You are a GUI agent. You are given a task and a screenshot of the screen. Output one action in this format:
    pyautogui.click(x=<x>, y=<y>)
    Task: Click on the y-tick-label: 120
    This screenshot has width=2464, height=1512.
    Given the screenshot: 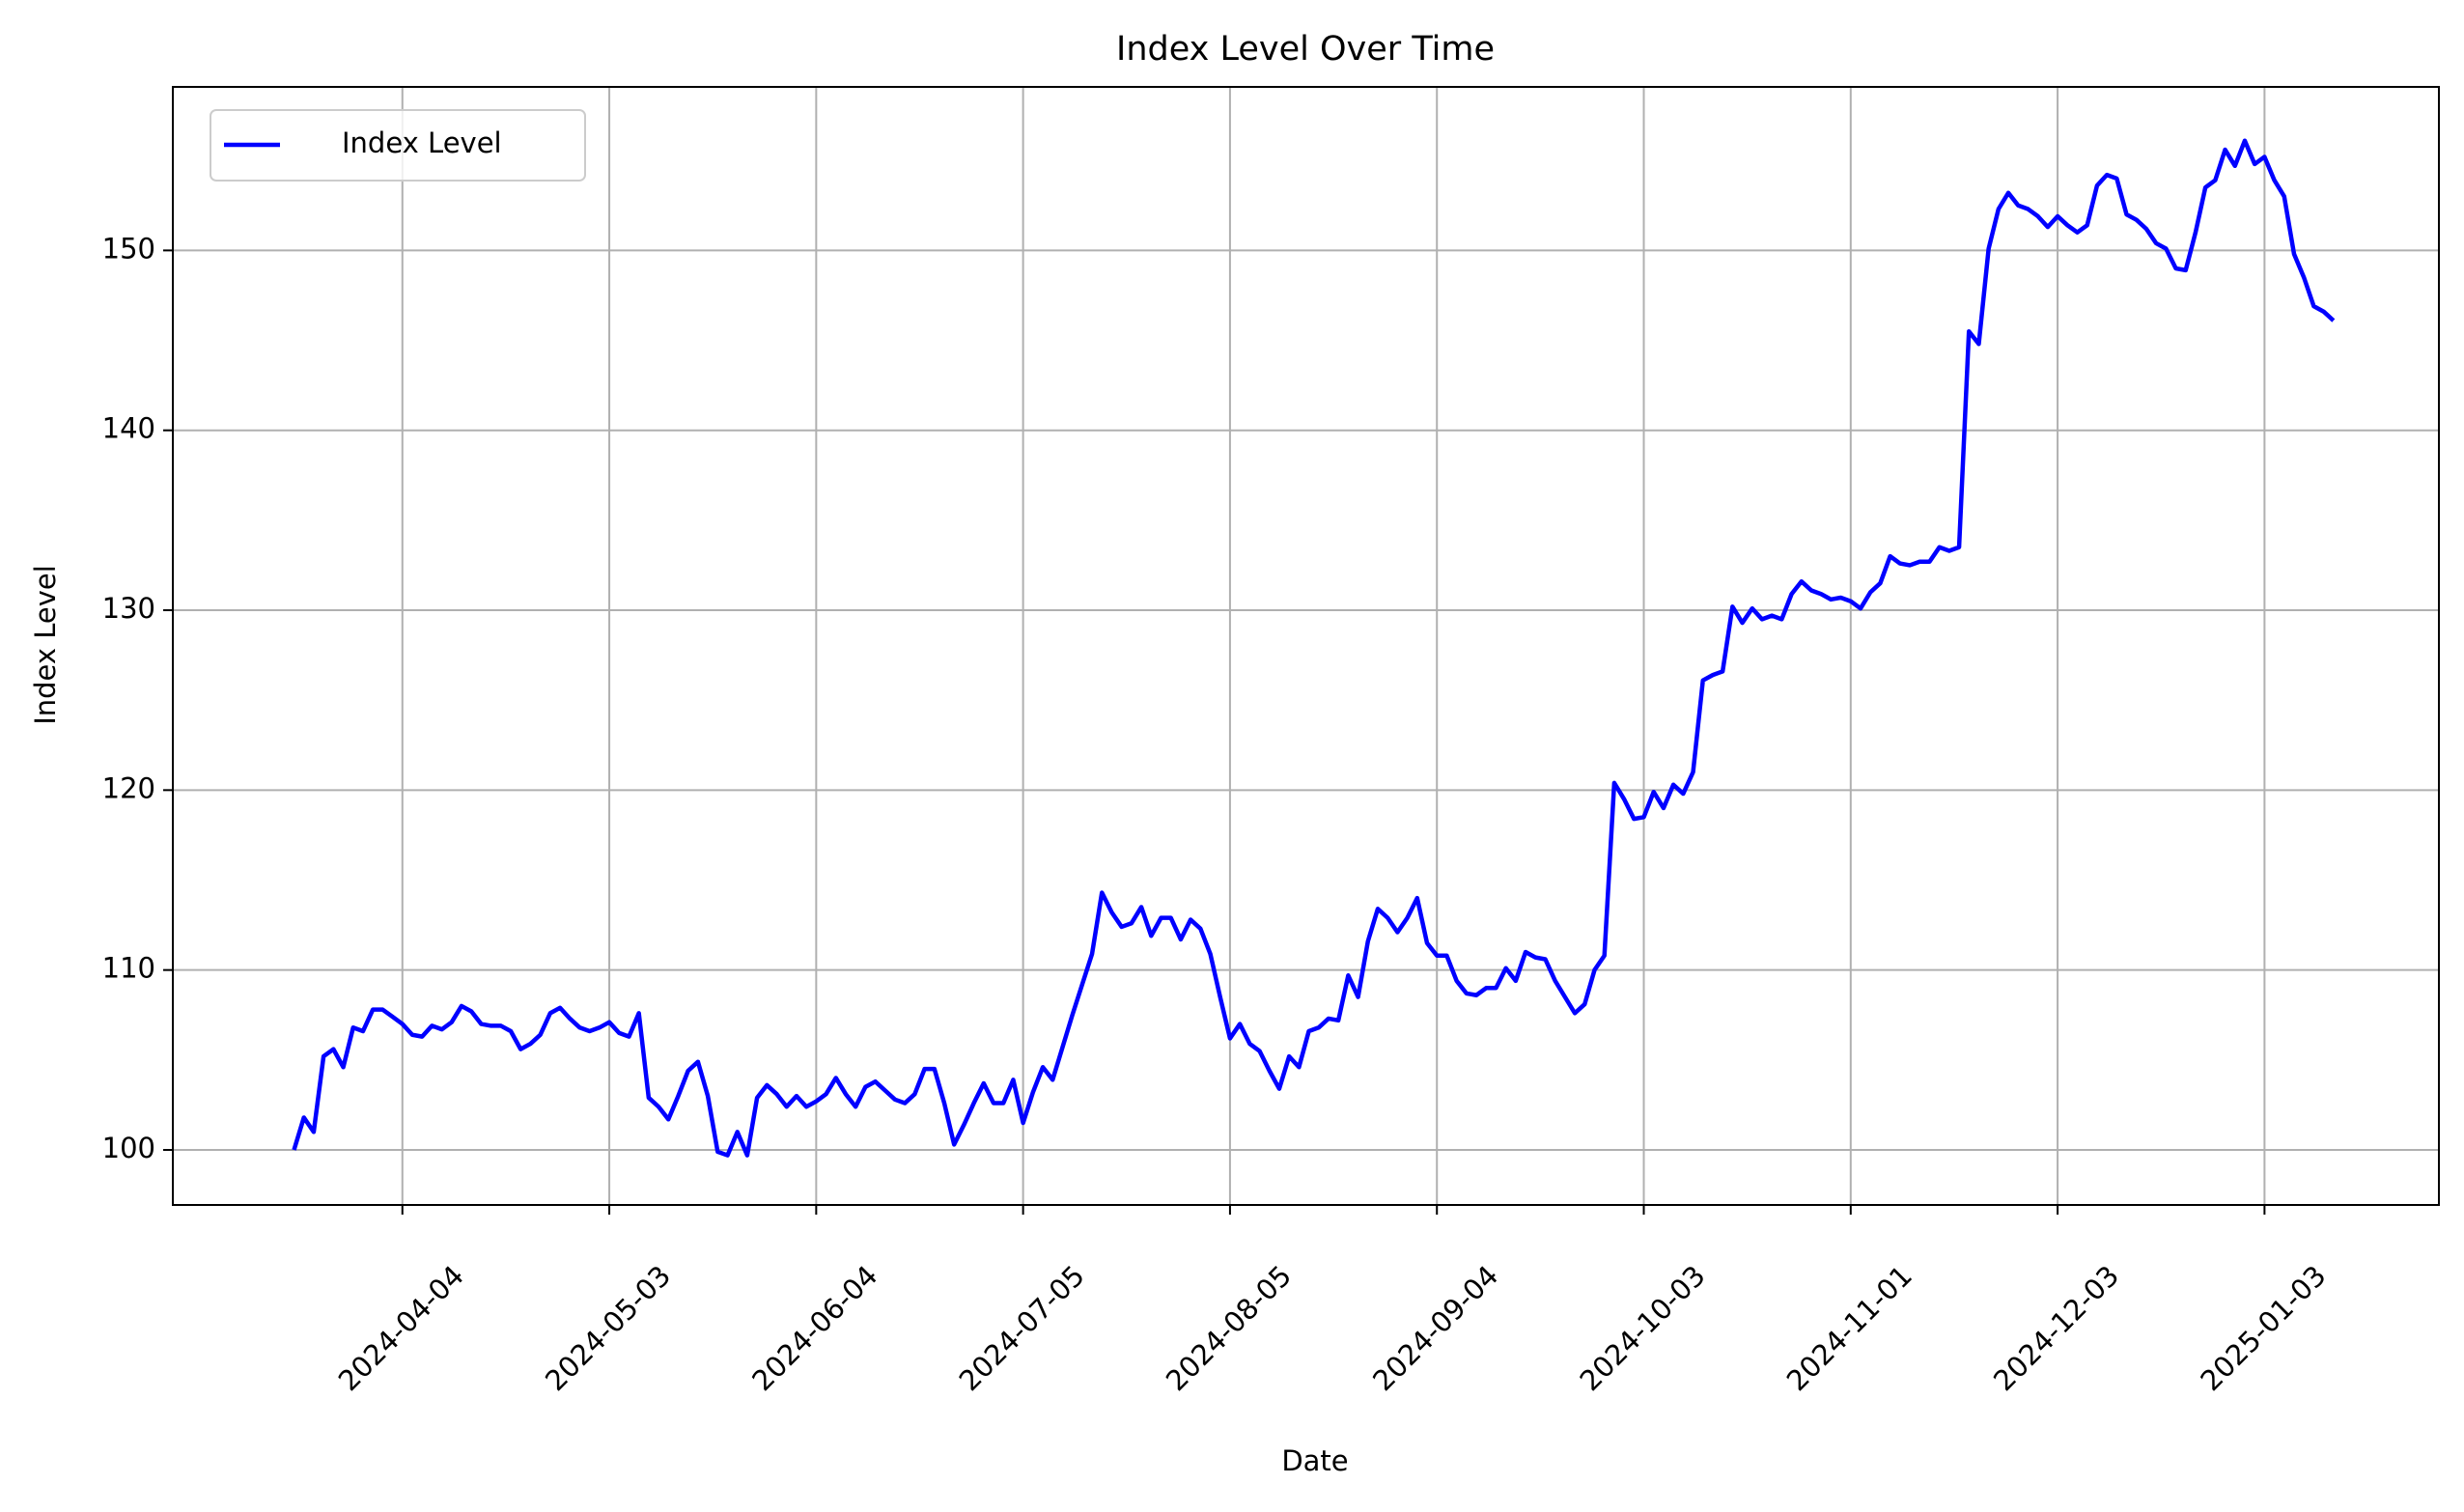 What is the action you would take?
    pyautogui.click(x=128, y=788)
    